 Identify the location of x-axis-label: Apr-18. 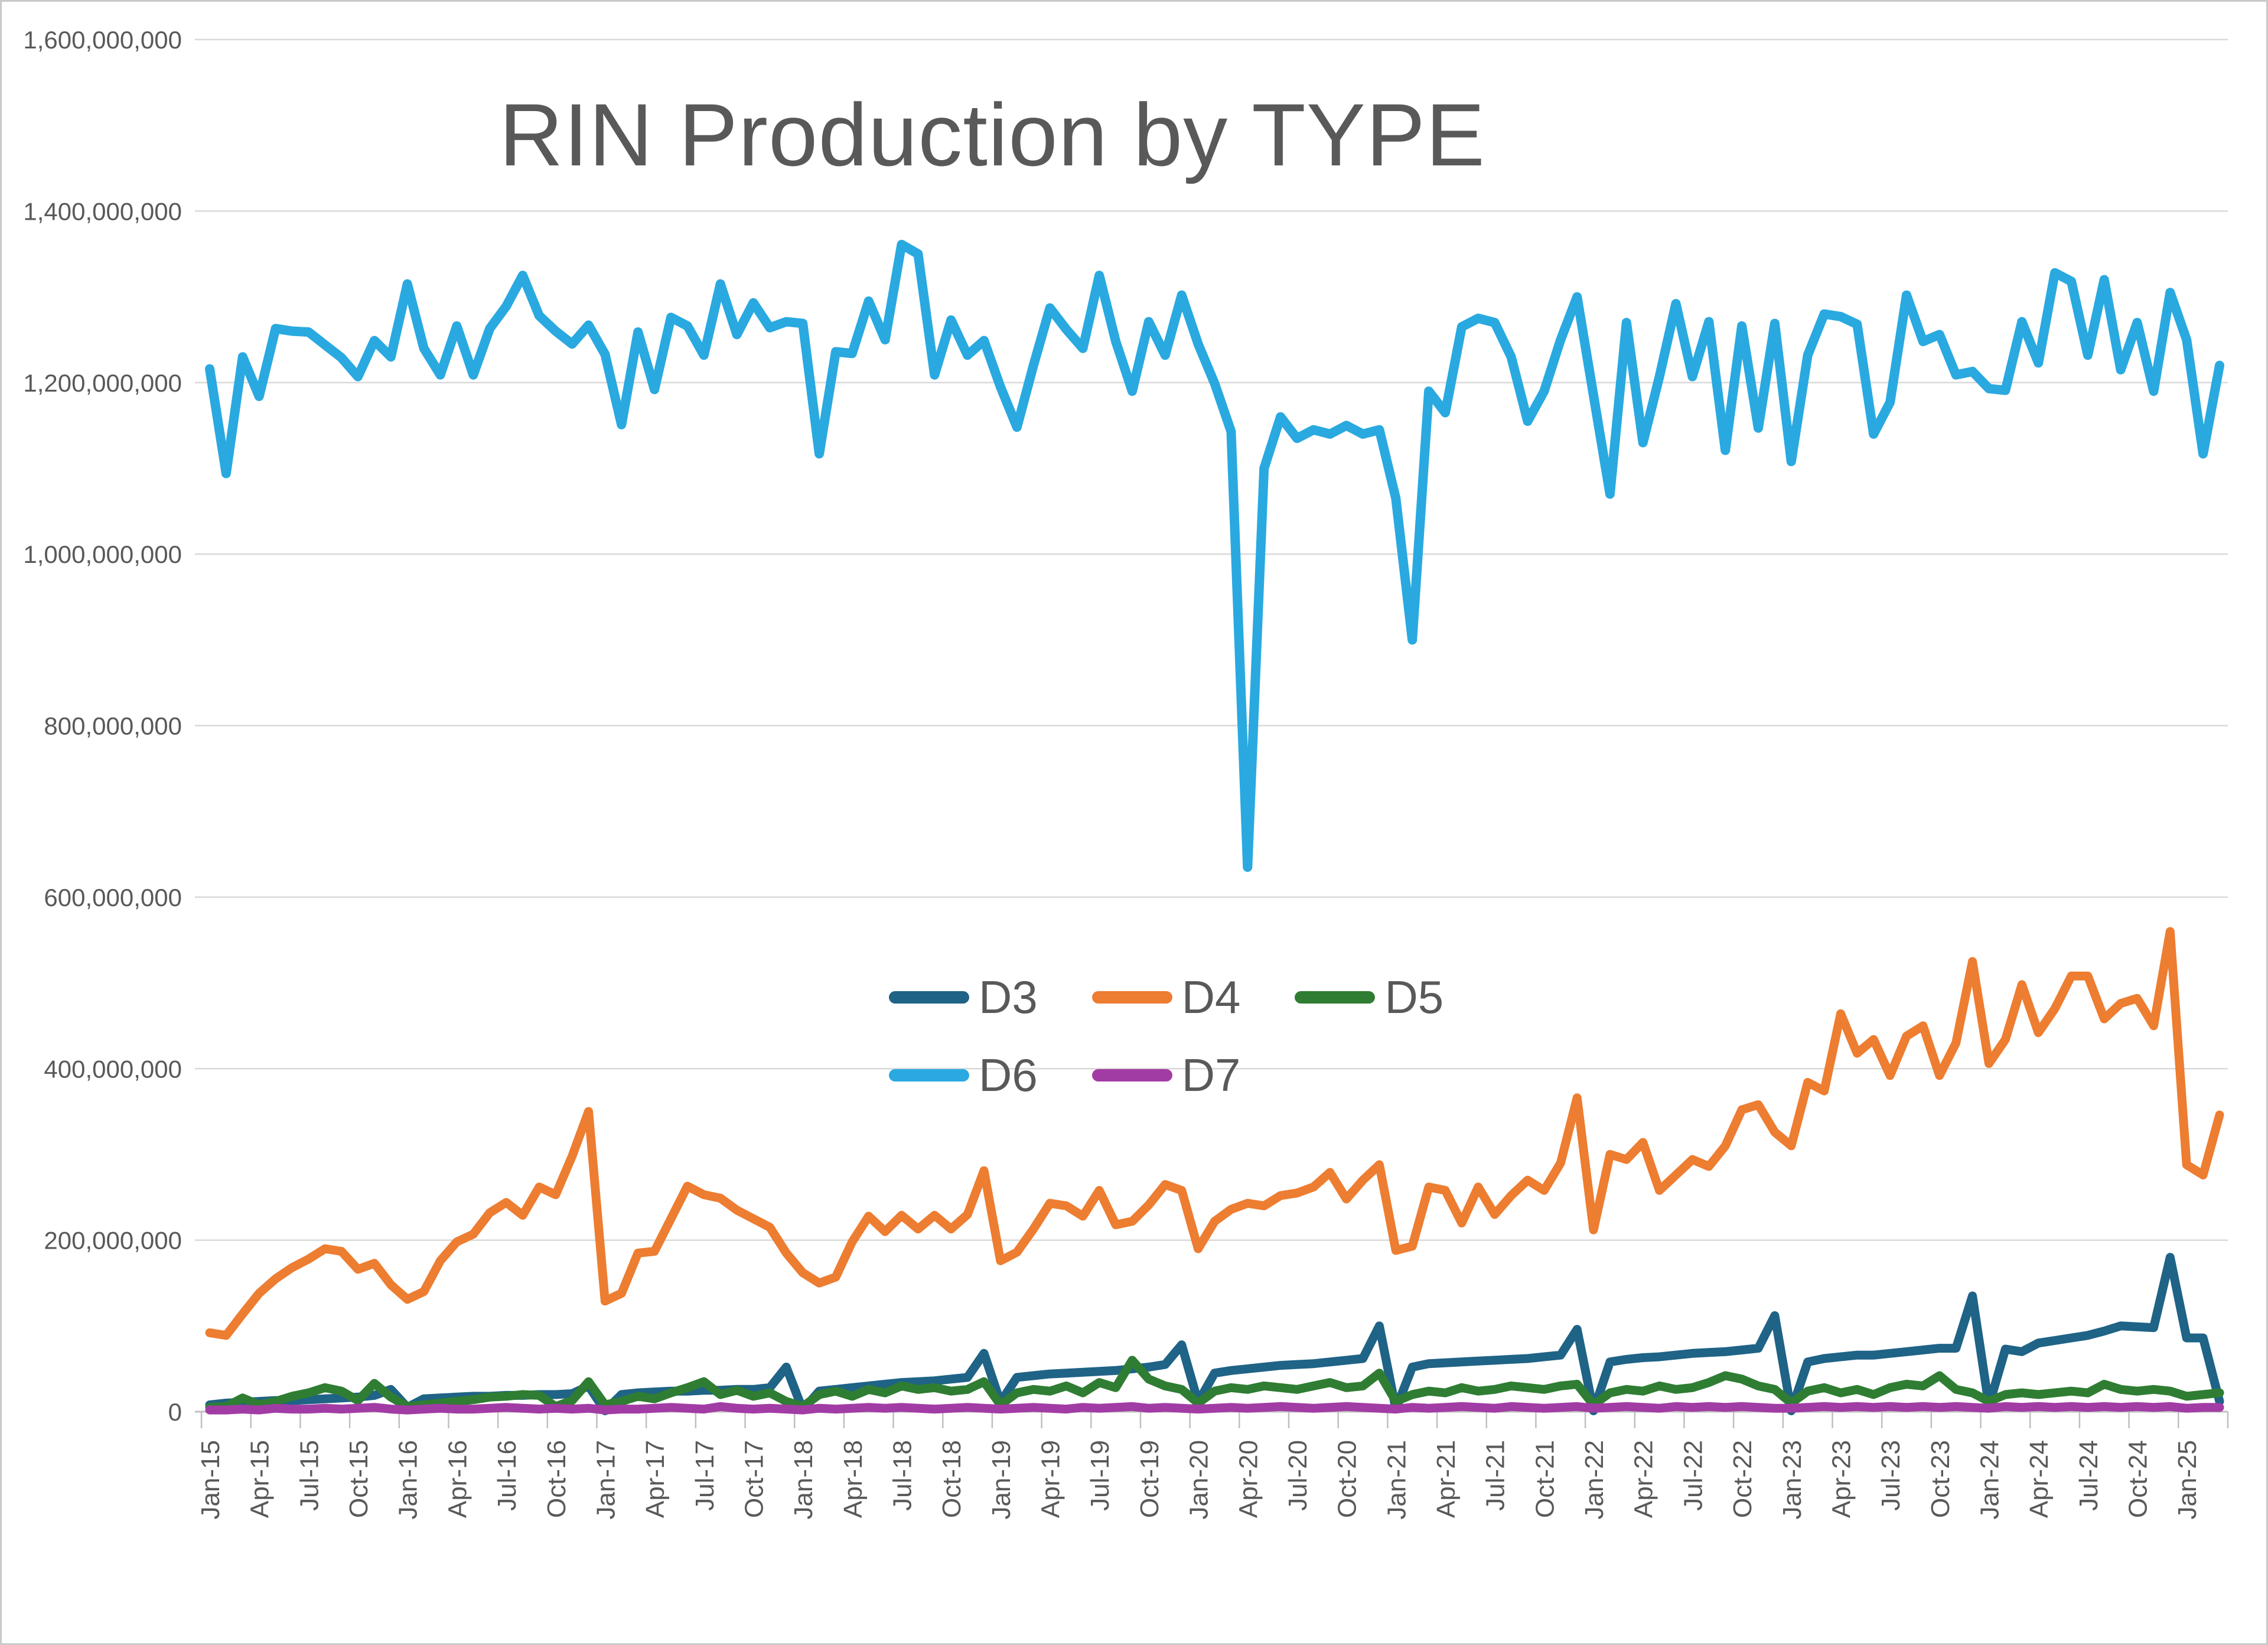
(853, 1479).